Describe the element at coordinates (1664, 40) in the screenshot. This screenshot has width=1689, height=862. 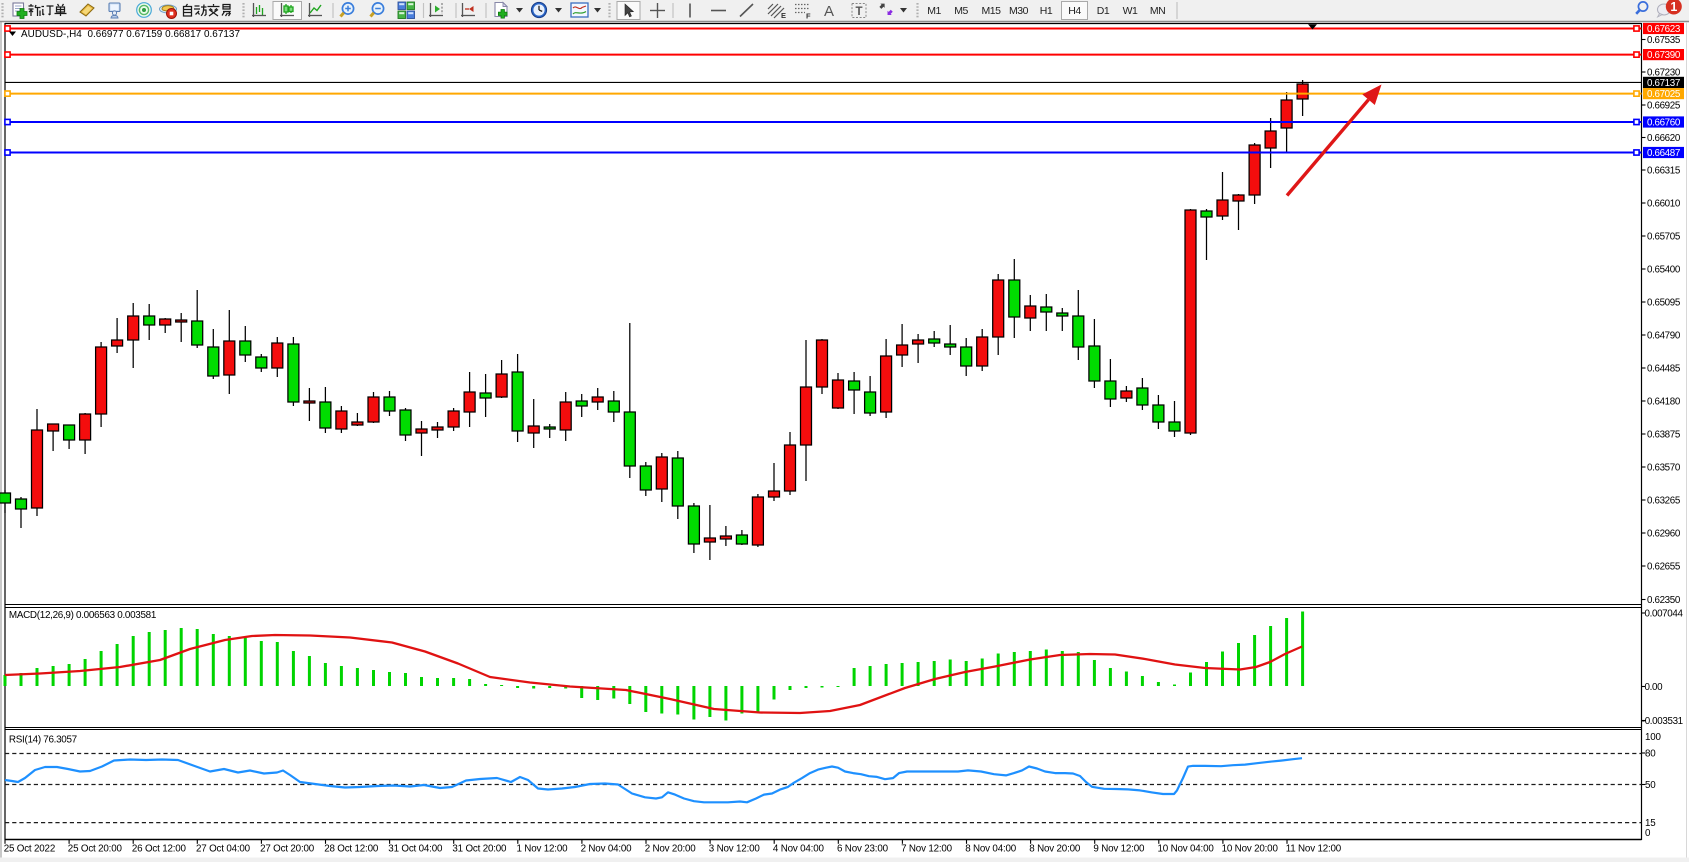
I see `svg-text: 0.67535` at that location.